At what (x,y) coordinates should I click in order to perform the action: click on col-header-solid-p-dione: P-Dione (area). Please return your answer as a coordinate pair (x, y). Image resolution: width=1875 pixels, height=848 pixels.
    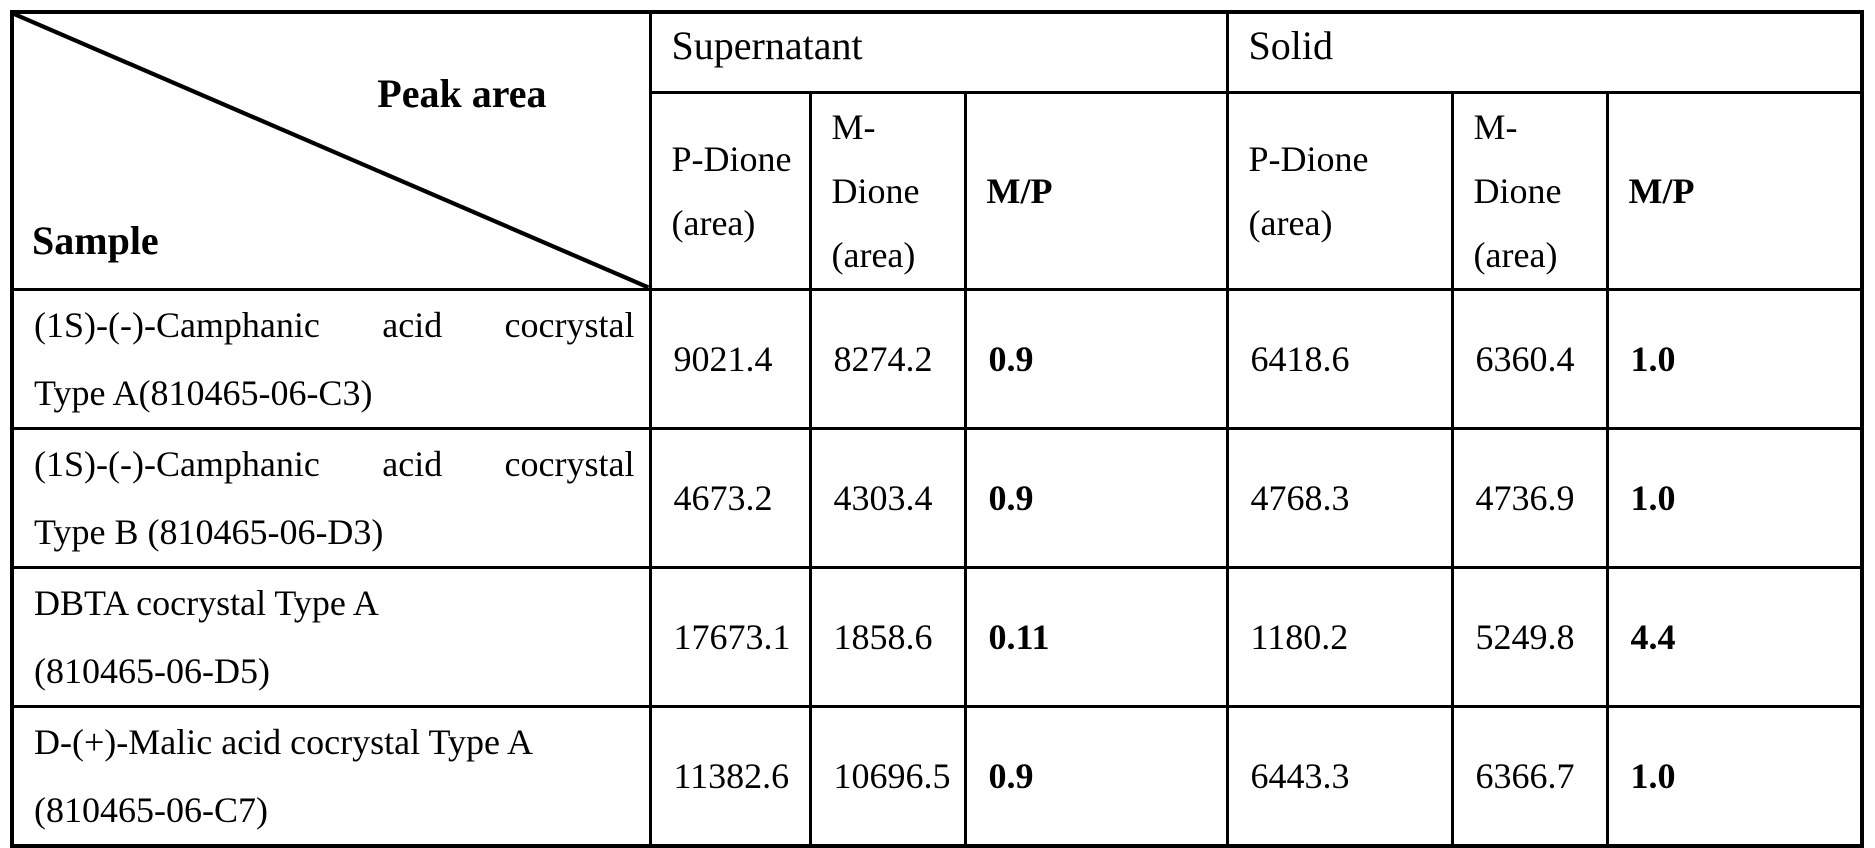
    Looking at the image, I should click on (1339, 190).